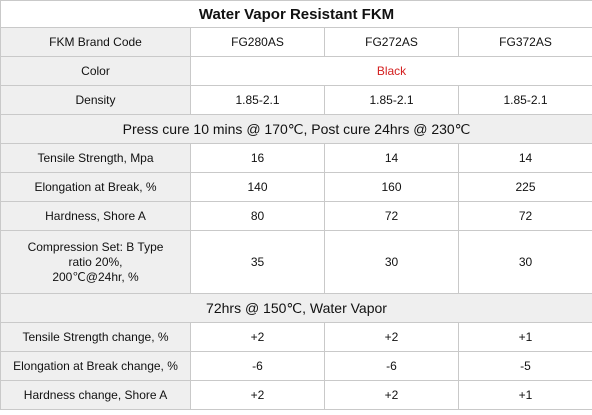  Describe the element at coordinates (257, 158) in the screenshot. I see `property-value: 16` at that location.